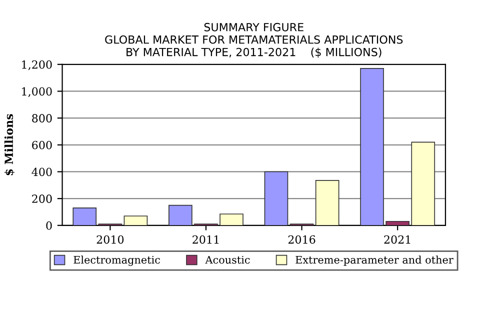  Describe the element at coordinates (49, 225) in the screenshot. I see `y-tick-label: 0` at that location.